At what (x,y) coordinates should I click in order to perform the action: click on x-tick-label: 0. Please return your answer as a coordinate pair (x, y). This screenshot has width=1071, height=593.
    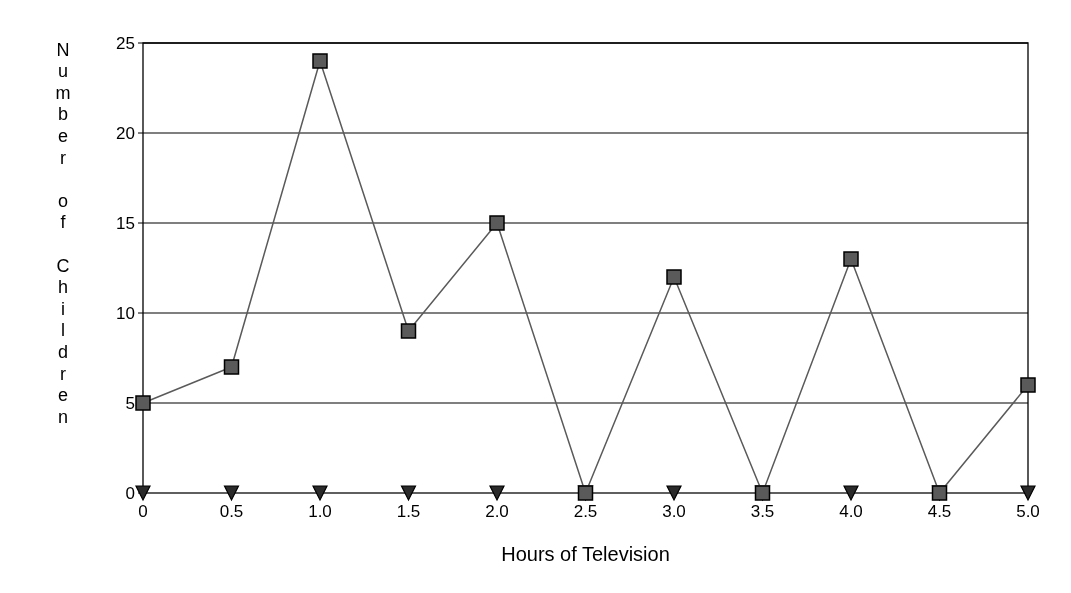
    Looking at the image, I should click on (143, 511).